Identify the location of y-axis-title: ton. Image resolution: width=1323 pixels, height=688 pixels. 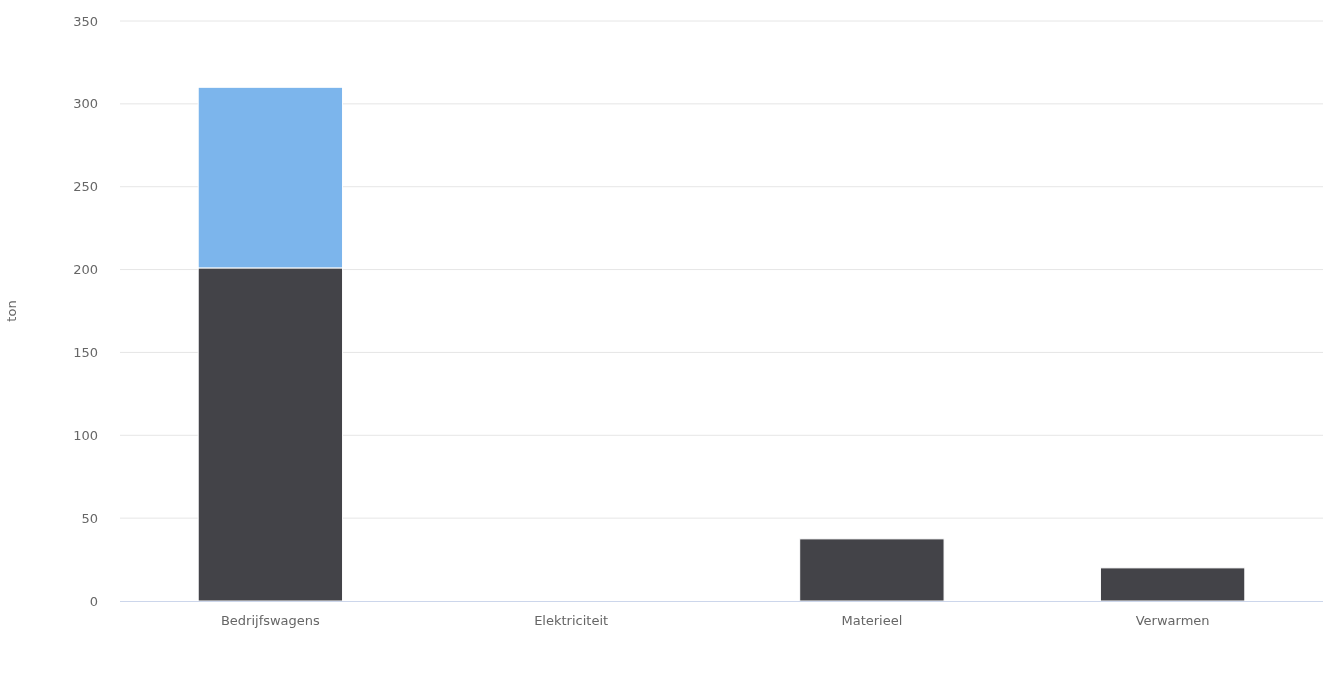
(11, 311).